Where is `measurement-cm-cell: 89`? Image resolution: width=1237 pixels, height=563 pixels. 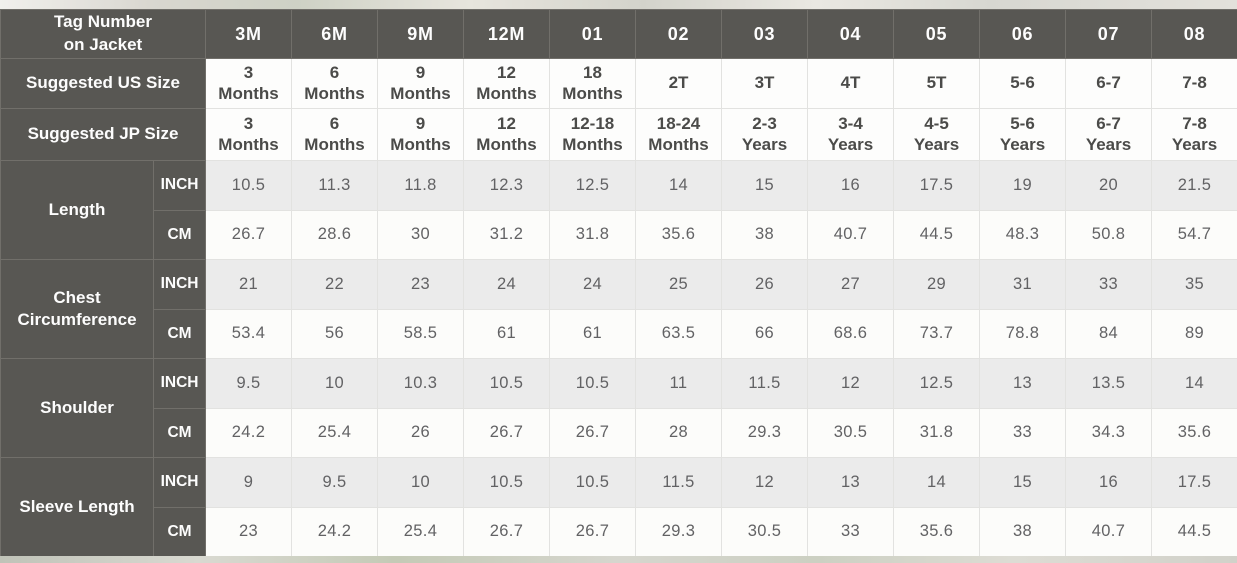 measurement-cm-cell: 89 is located at coordinates (1194, 333).